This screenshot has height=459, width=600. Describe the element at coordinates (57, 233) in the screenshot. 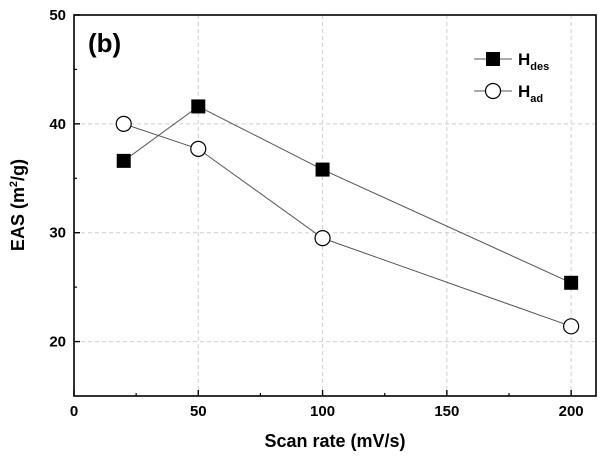

I see `y-tick-label: 30` at that location.